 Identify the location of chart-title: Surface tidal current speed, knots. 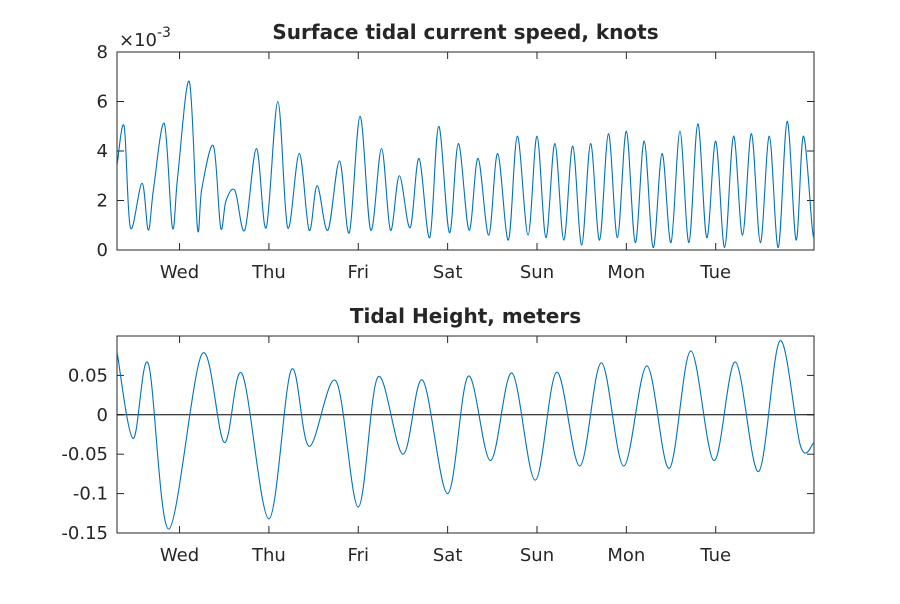
(465, 32).